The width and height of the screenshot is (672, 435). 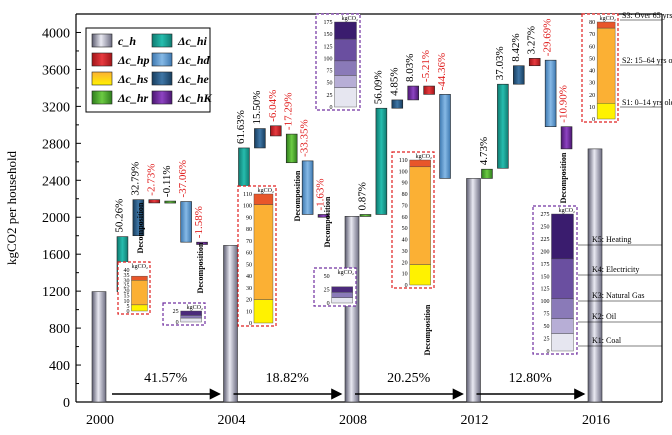 I want to click on y-tick-label: 3200, so click(x=56, y=107).